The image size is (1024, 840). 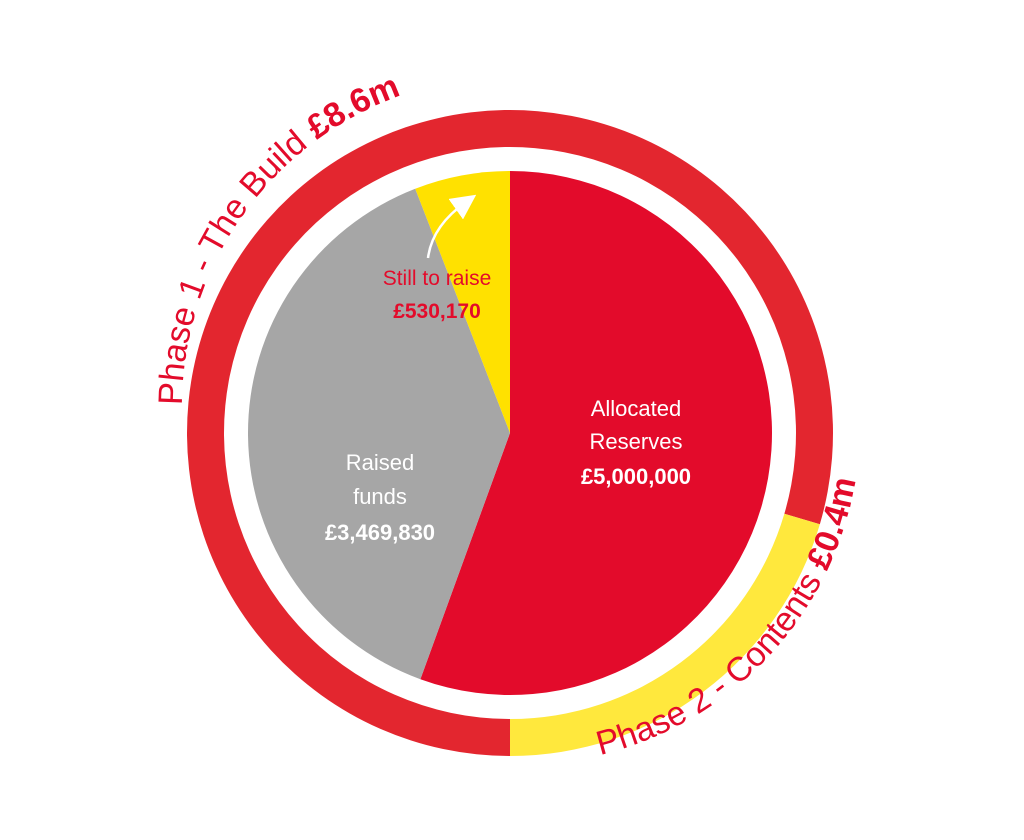 I want to click on ring-segment-phase-2-contents, so click(x=665, y=634).